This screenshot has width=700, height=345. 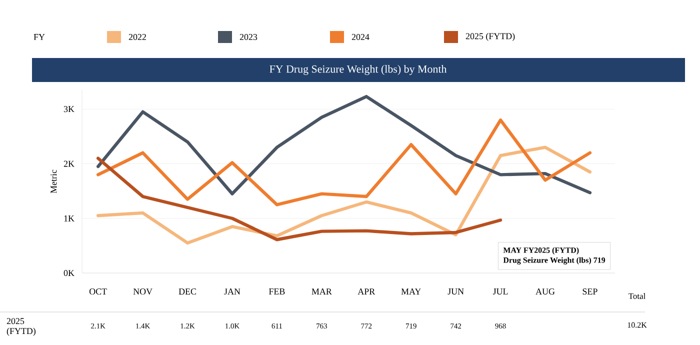 What do you see at coordinates (249, 37) in the screenshot?
I see `legend-label: 2023` at bounding box center [249, 37].